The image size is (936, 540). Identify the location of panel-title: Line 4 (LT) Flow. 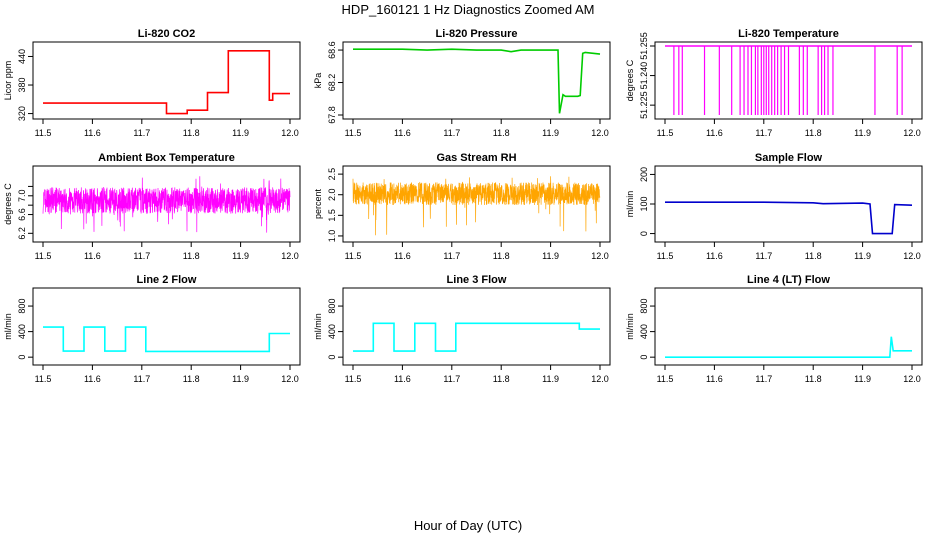
(788, 280).